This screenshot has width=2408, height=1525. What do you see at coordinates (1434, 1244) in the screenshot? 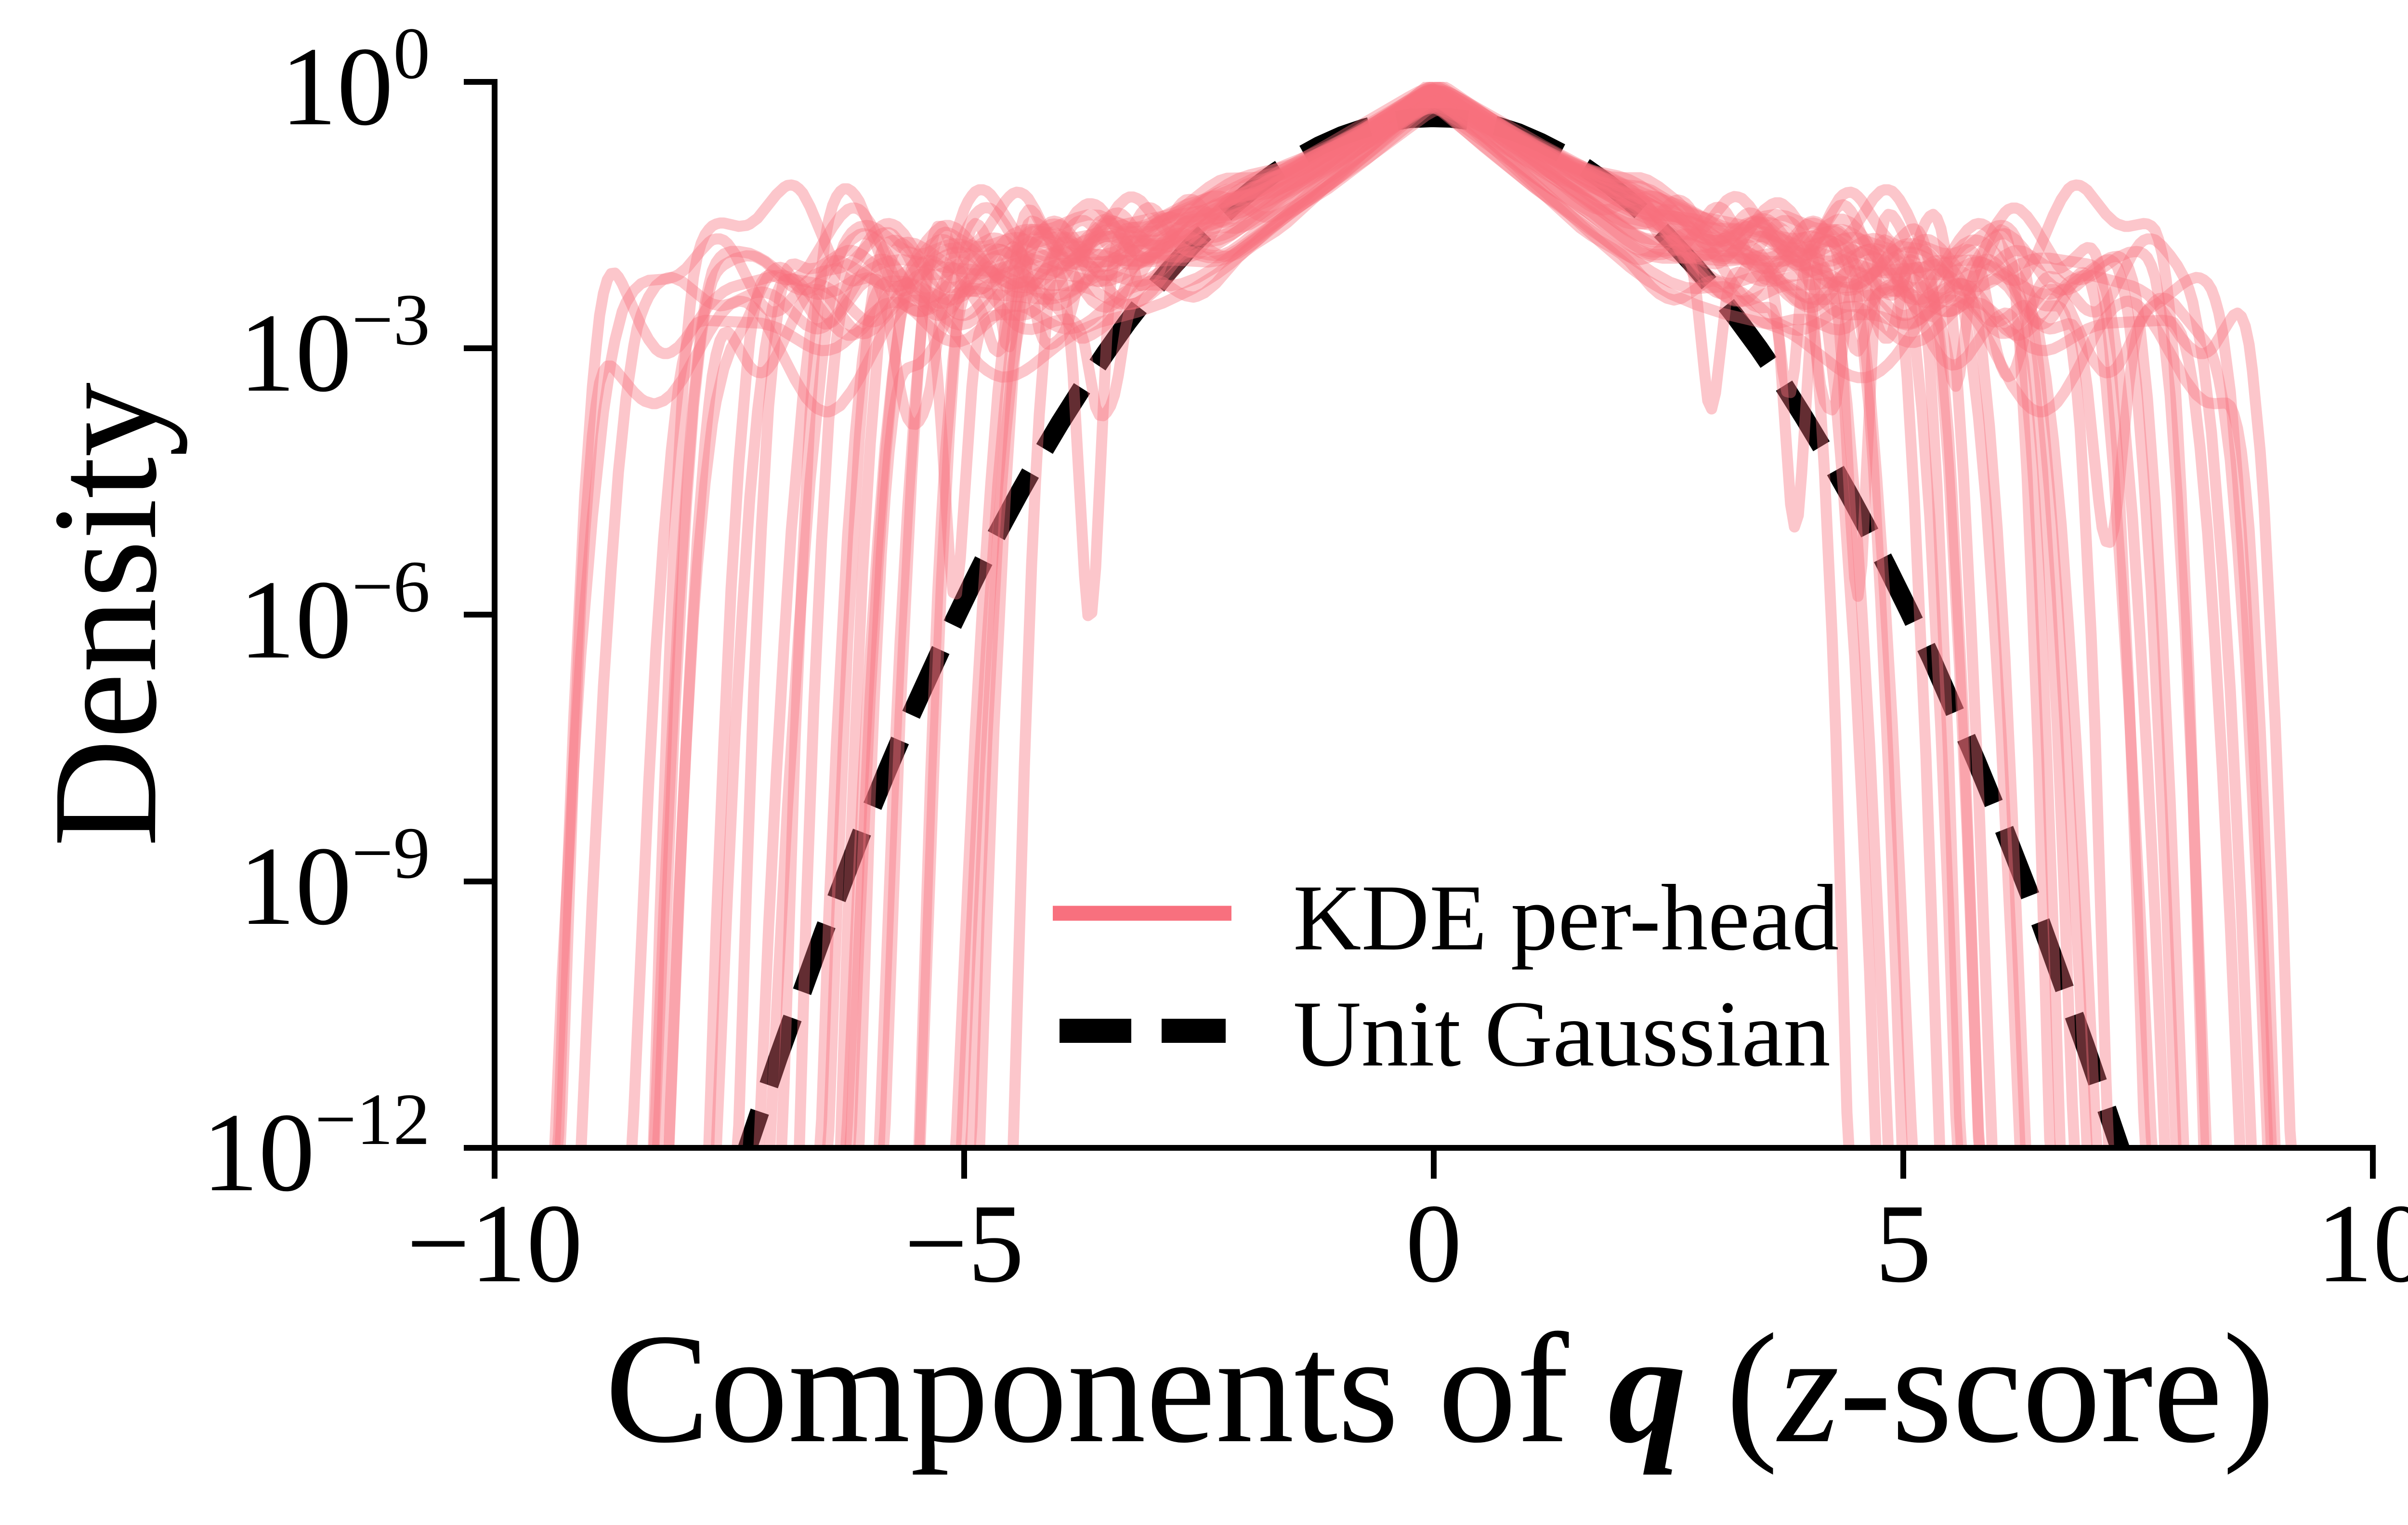
I see `svg-text: 0` at bounding box center [1434, 1244].